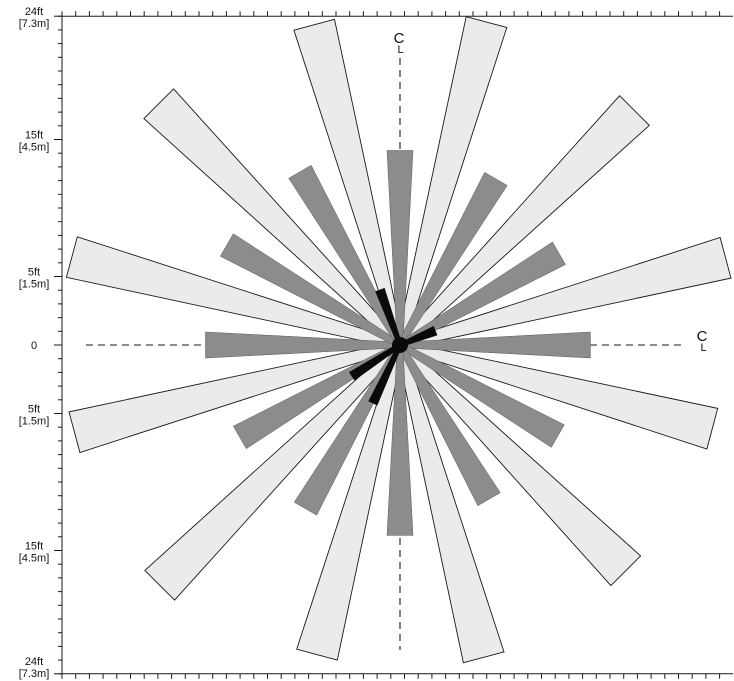 The width and height of the screenshot is (734, 681). I want to click on scale-tick-label: 0, so click(34, 346).